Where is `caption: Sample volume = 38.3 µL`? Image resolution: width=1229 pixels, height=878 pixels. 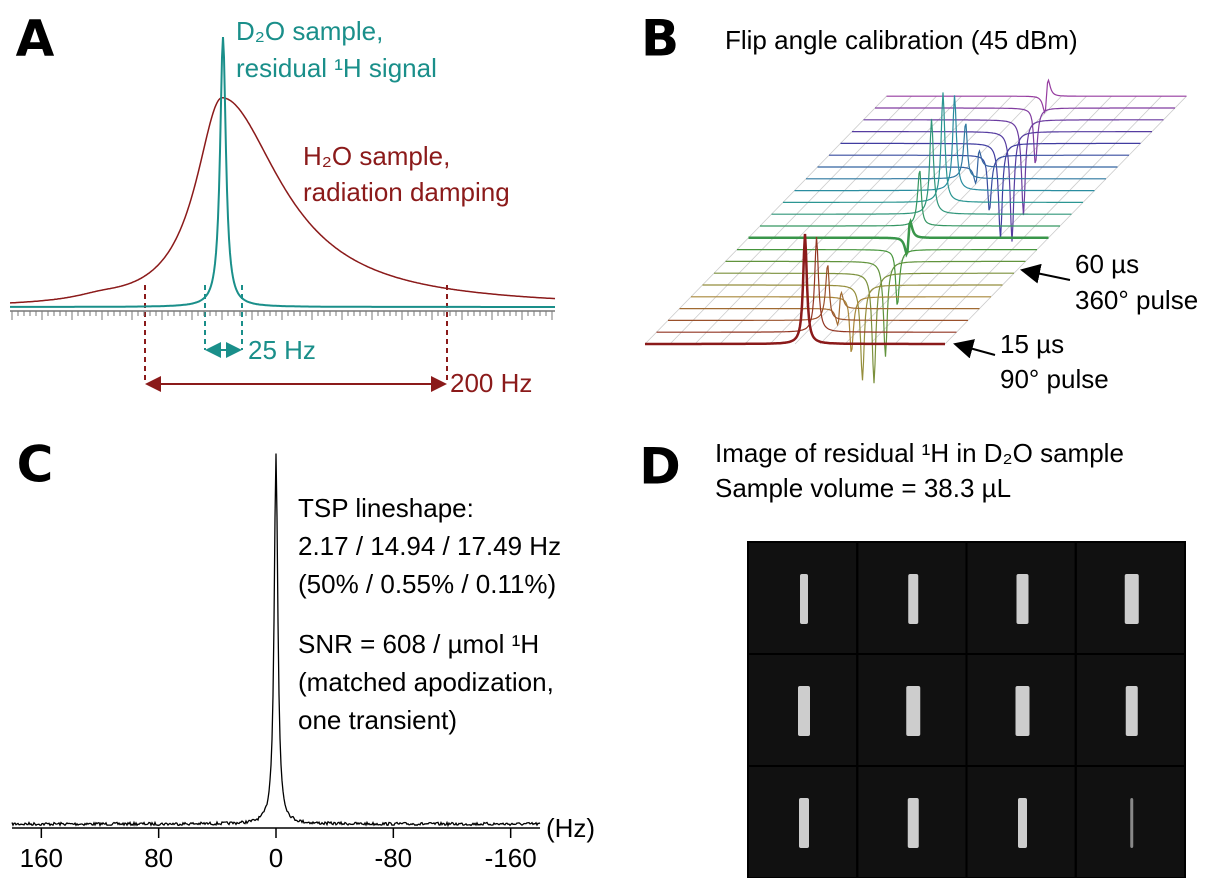 caption: Sample volume = 38.3 µL is located at coordinates (863, 488).